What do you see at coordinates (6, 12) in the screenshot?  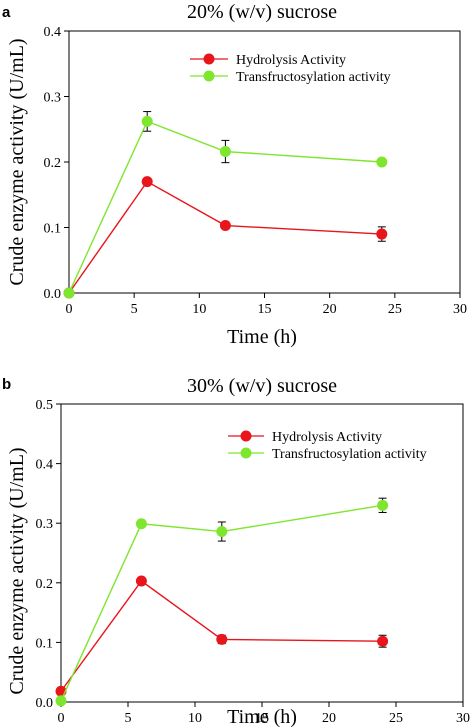 I see `panel-label: a` at bounding box center [6, 12].